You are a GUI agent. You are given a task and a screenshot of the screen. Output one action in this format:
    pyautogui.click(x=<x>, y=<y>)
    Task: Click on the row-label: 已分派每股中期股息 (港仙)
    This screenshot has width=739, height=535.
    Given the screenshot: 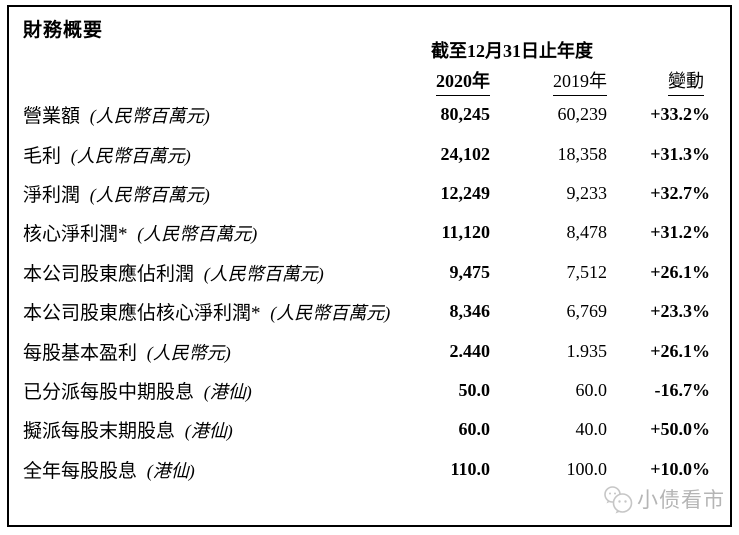 What is the action you would take?
    pyautogui.click(x=211, y=390)
    